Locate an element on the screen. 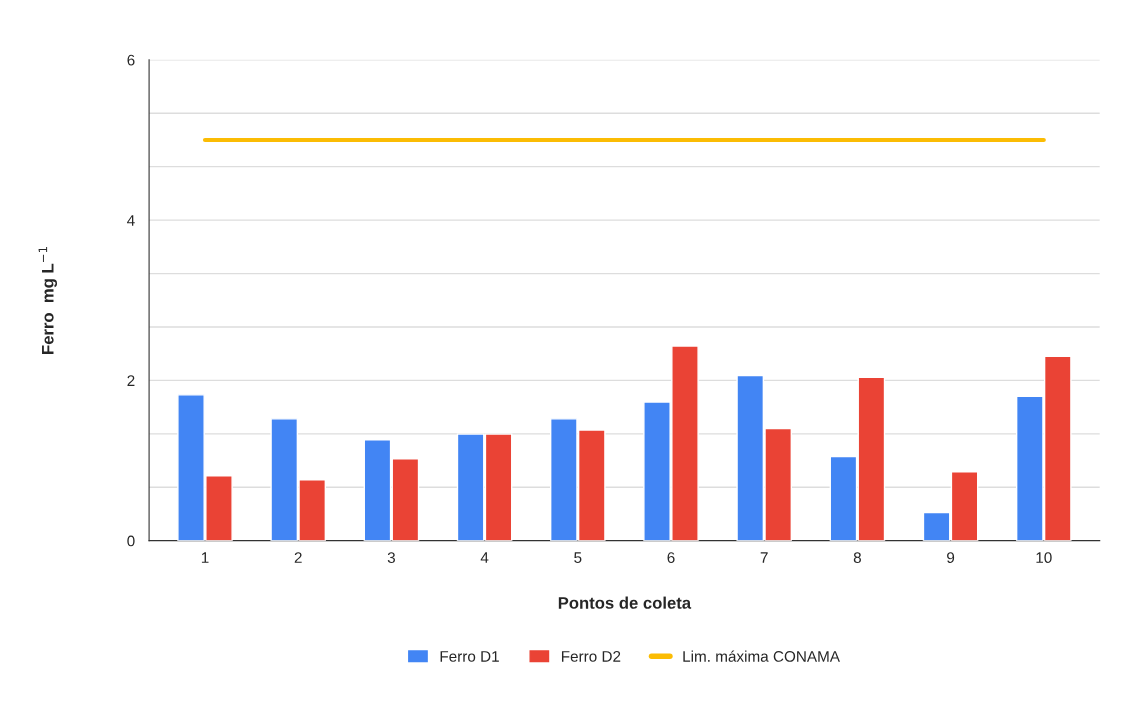  x-tick-label: 2 is located at coordinates (298, 557).